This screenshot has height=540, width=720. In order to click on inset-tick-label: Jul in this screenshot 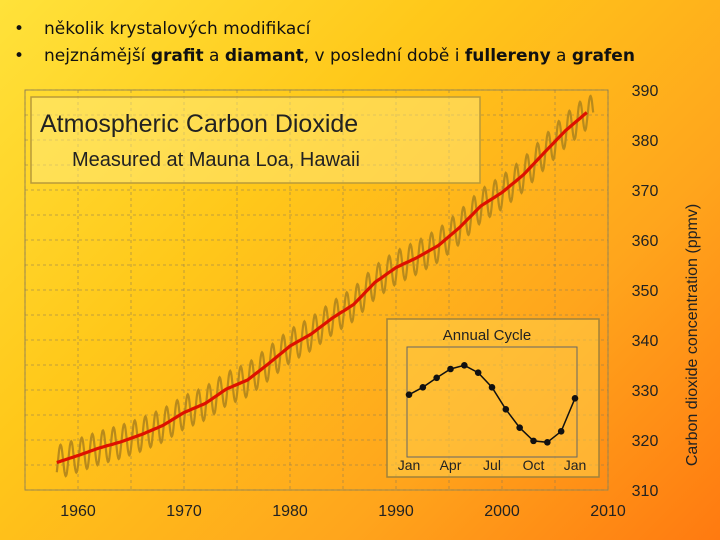, I will do `click(492, 465)`.